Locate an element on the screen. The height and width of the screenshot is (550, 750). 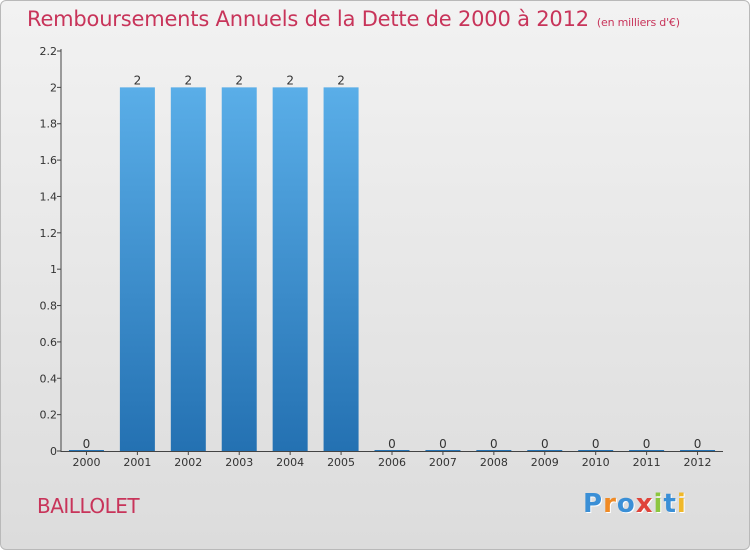
x-tick-label: 2005 is located at coordinates (341, 462).